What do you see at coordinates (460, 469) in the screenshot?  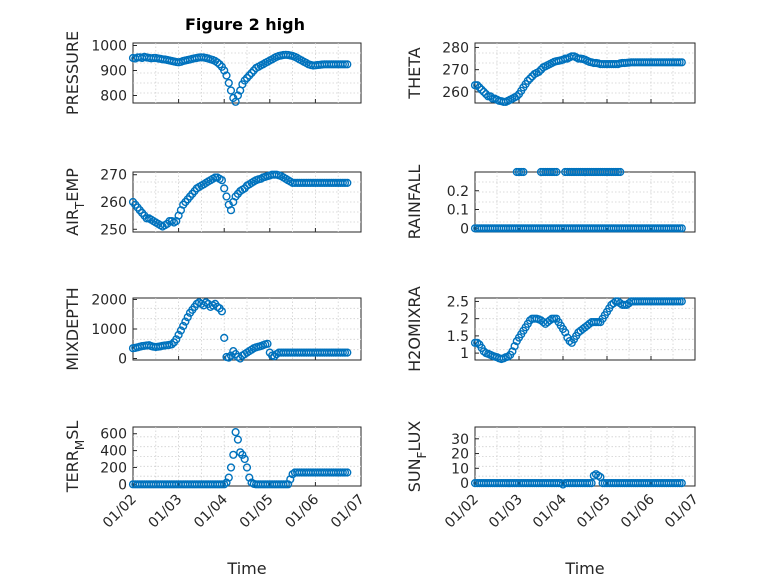 I see `y-tick-label: 10` at bounding box center [460, 469].